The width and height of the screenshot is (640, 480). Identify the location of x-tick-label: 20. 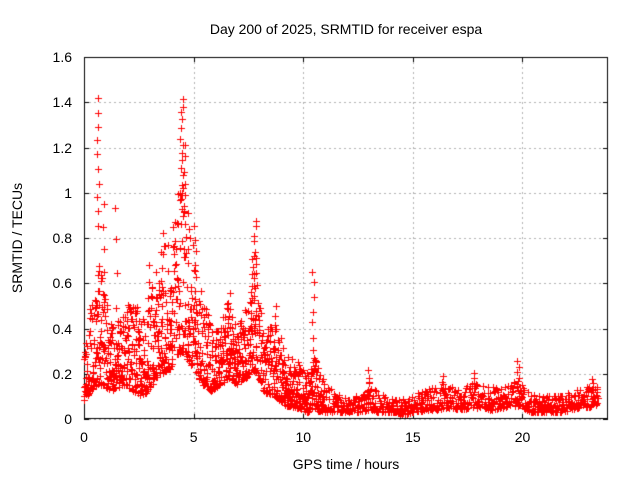
(522, 437).